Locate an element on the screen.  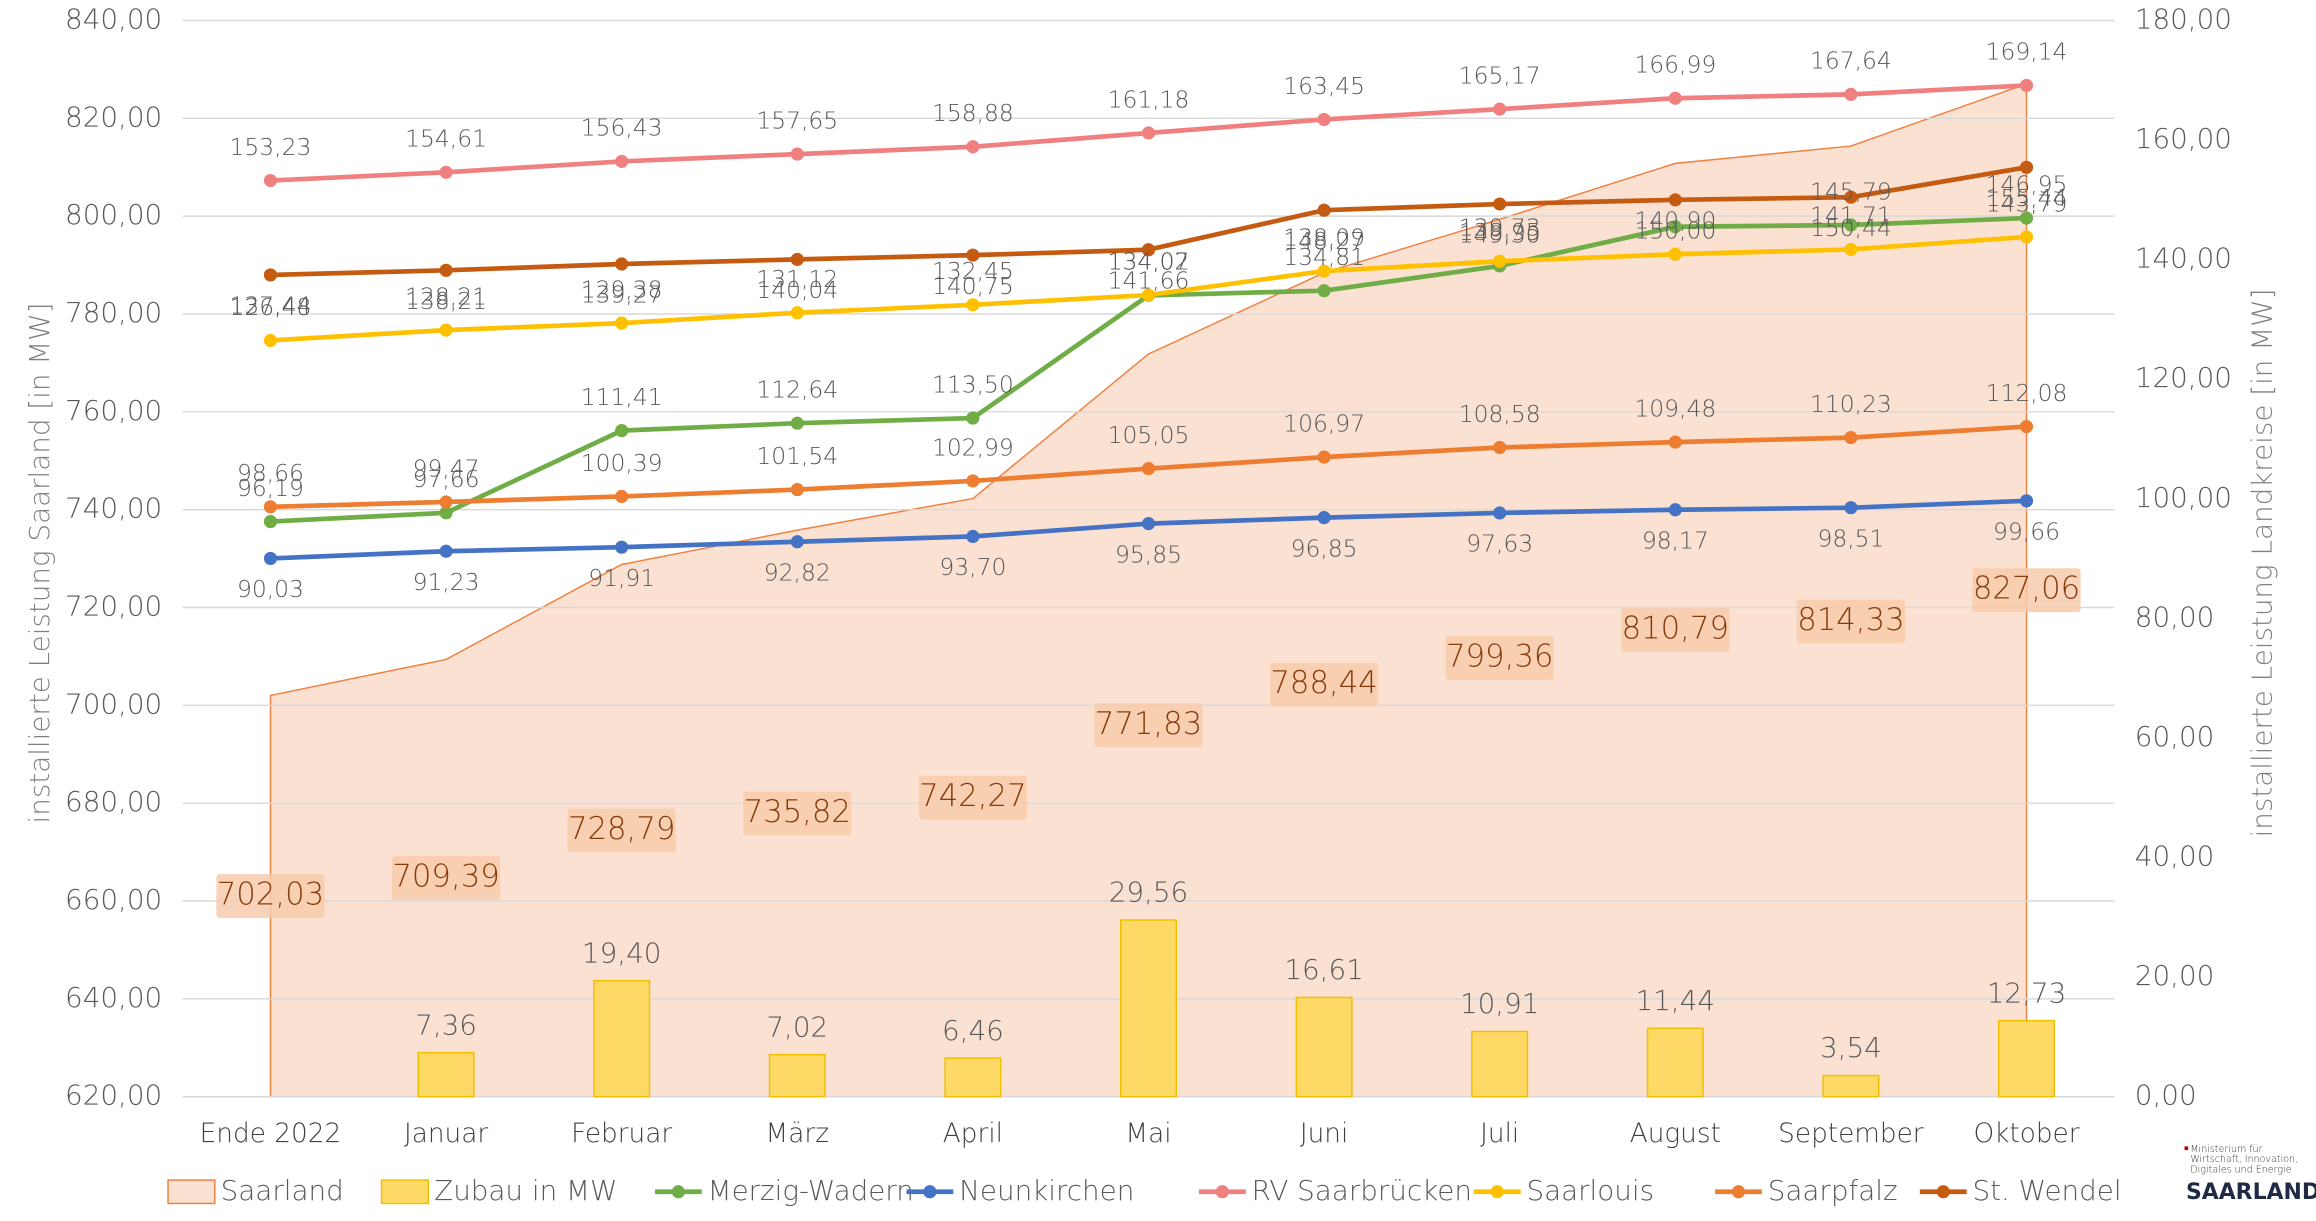
data-label: 134,02 is located at coordinates (1149, 262).